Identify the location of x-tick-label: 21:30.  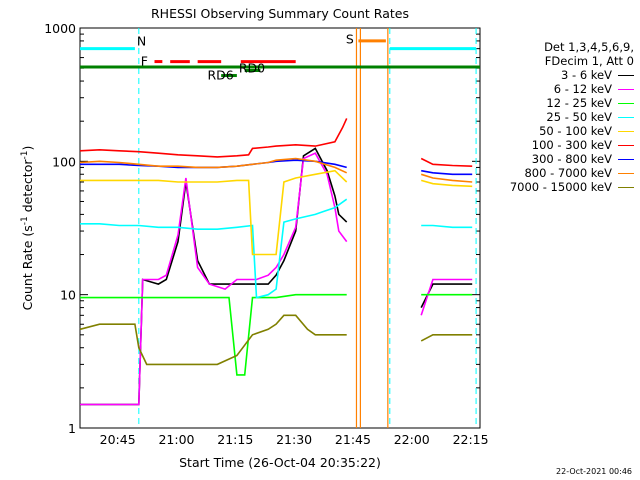
(294, 439).